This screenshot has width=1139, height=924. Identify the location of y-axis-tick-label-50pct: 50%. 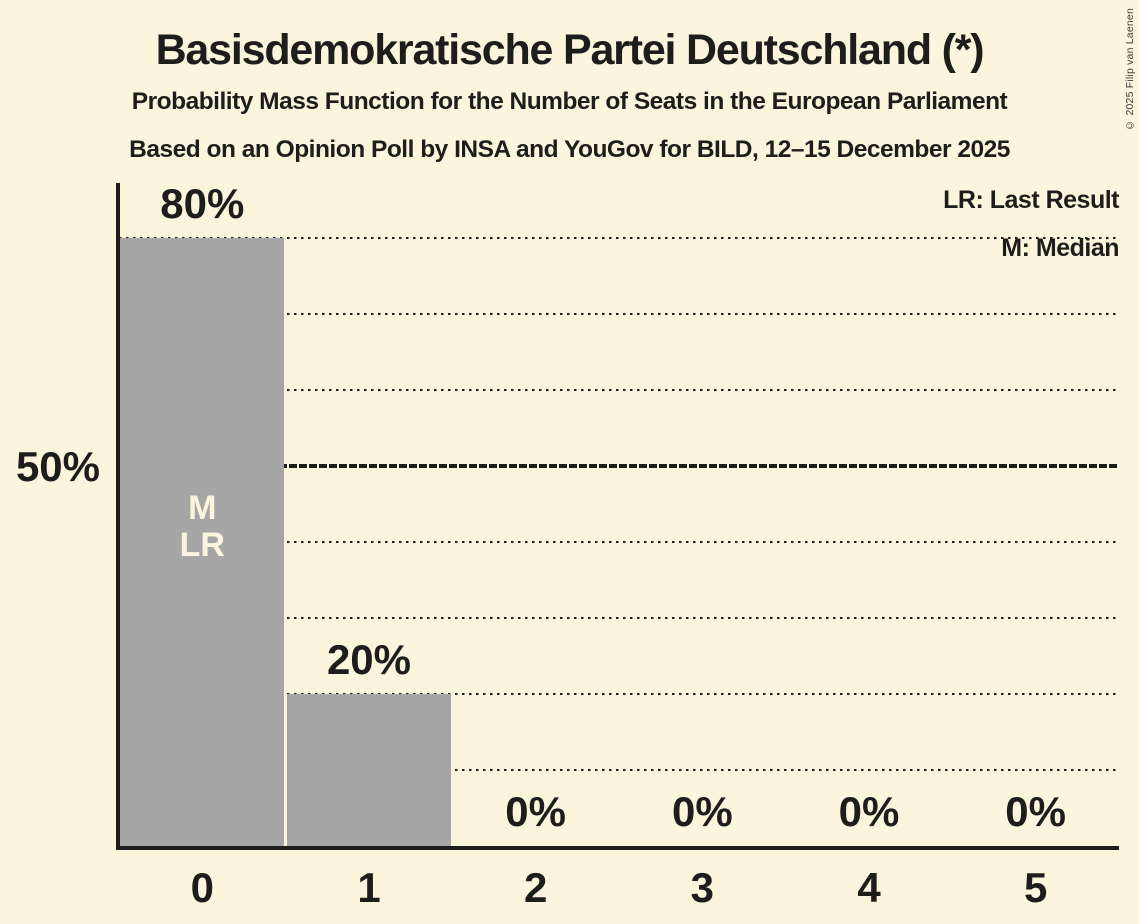
(57, 466).